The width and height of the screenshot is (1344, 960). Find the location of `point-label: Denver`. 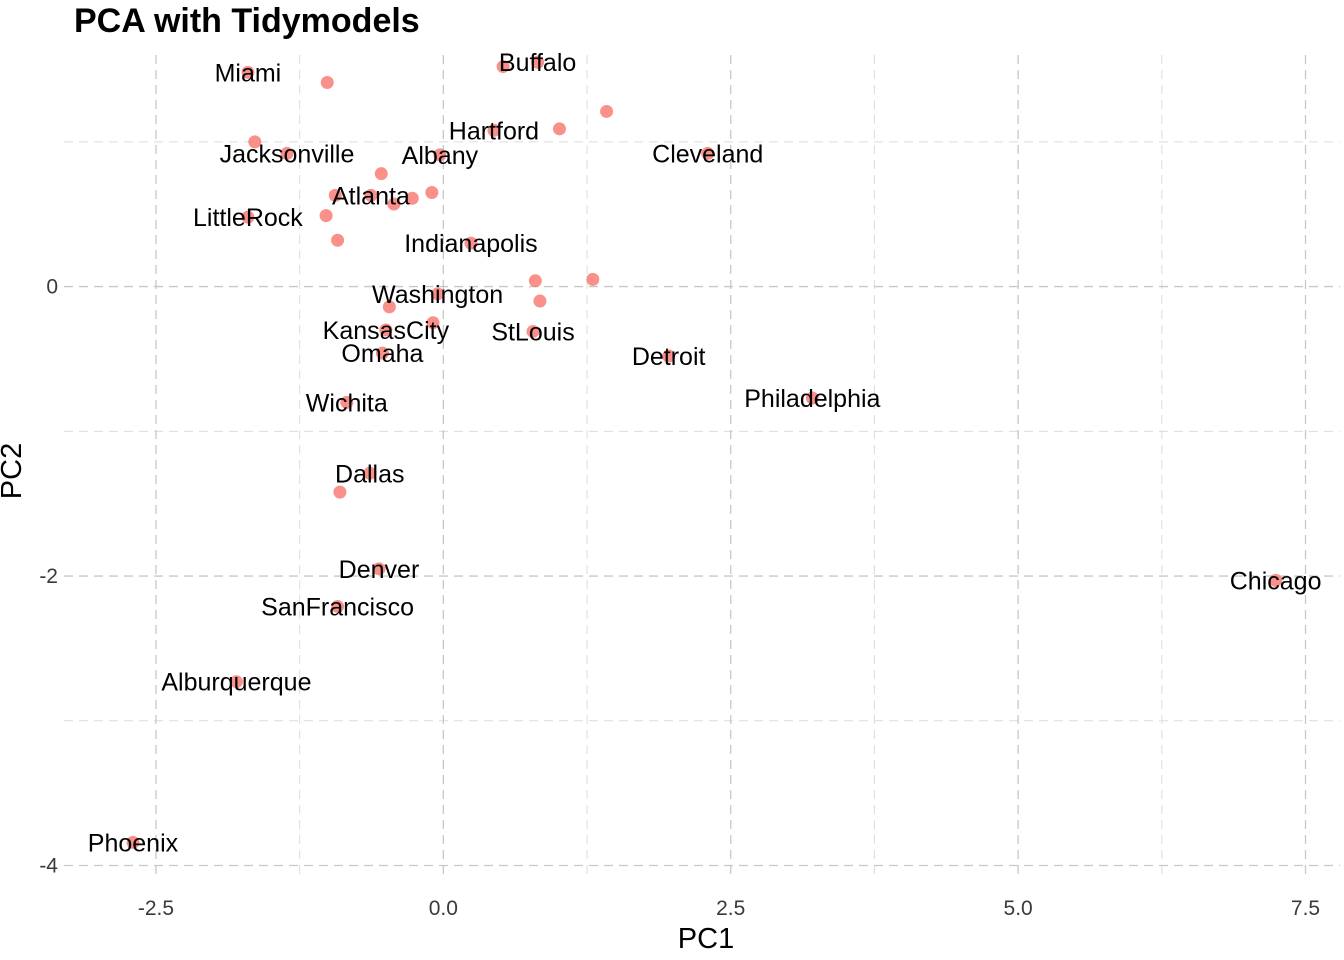

point-label: Denver is located at coordinates (379, 570).